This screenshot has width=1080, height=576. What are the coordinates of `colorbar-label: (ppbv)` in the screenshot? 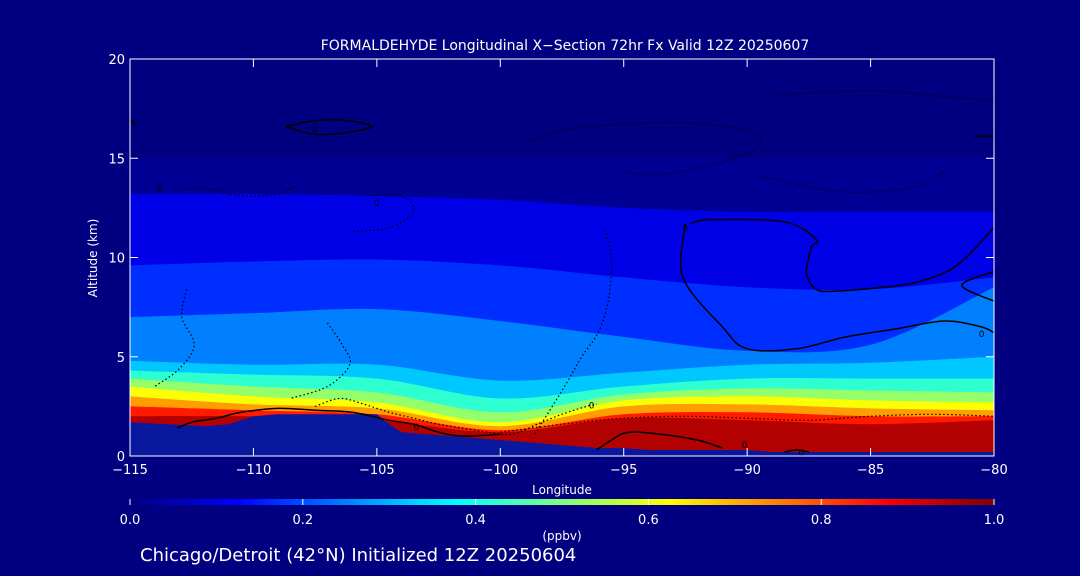 It's located at (561, 536).